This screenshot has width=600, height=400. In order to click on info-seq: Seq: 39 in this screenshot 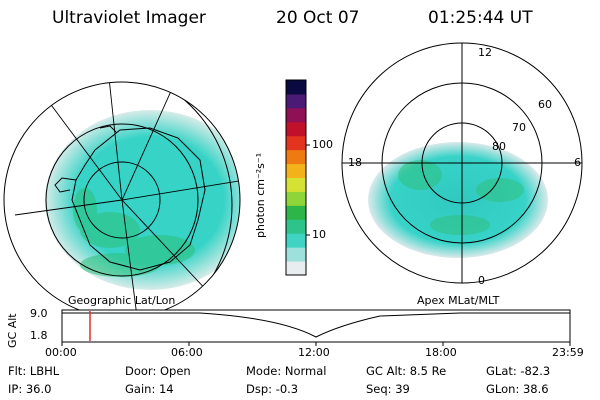, I will do `click(388, 389)`.